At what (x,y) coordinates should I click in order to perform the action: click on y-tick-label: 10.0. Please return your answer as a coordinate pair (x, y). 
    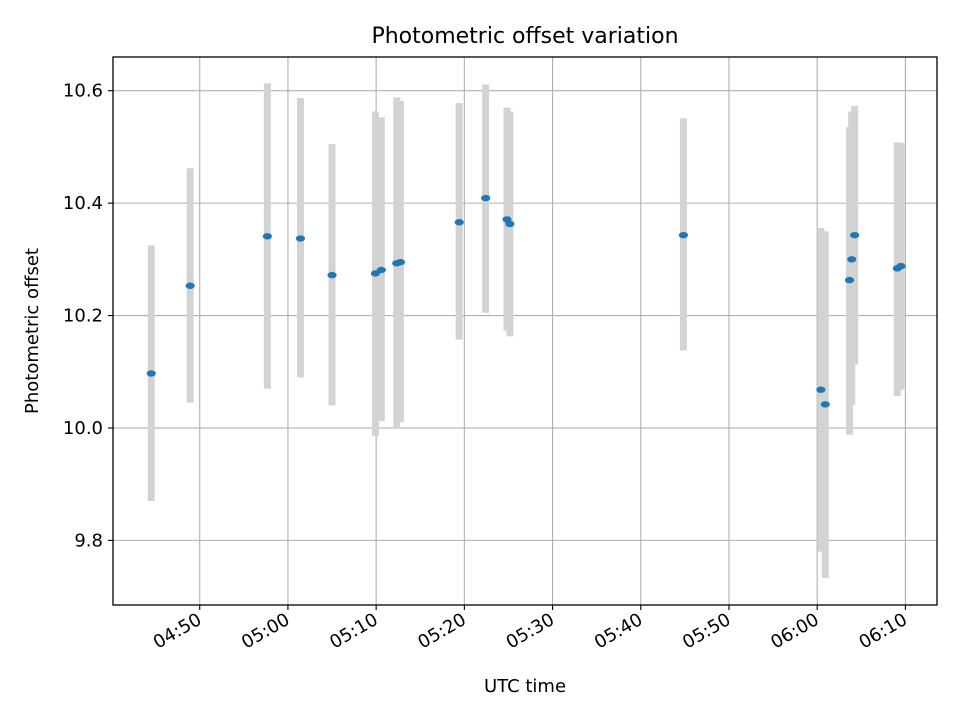
    Looking at the image, I should click on (83, 428).